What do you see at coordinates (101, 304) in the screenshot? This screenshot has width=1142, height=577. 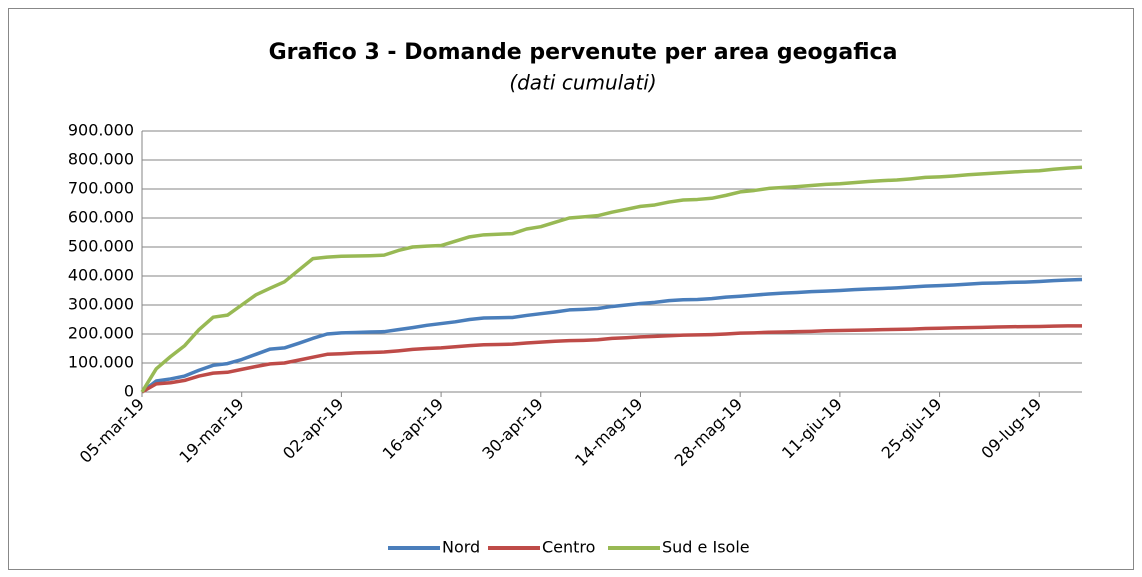 I see `y-tick-label: 300.000` at bounding box center [101, 304].